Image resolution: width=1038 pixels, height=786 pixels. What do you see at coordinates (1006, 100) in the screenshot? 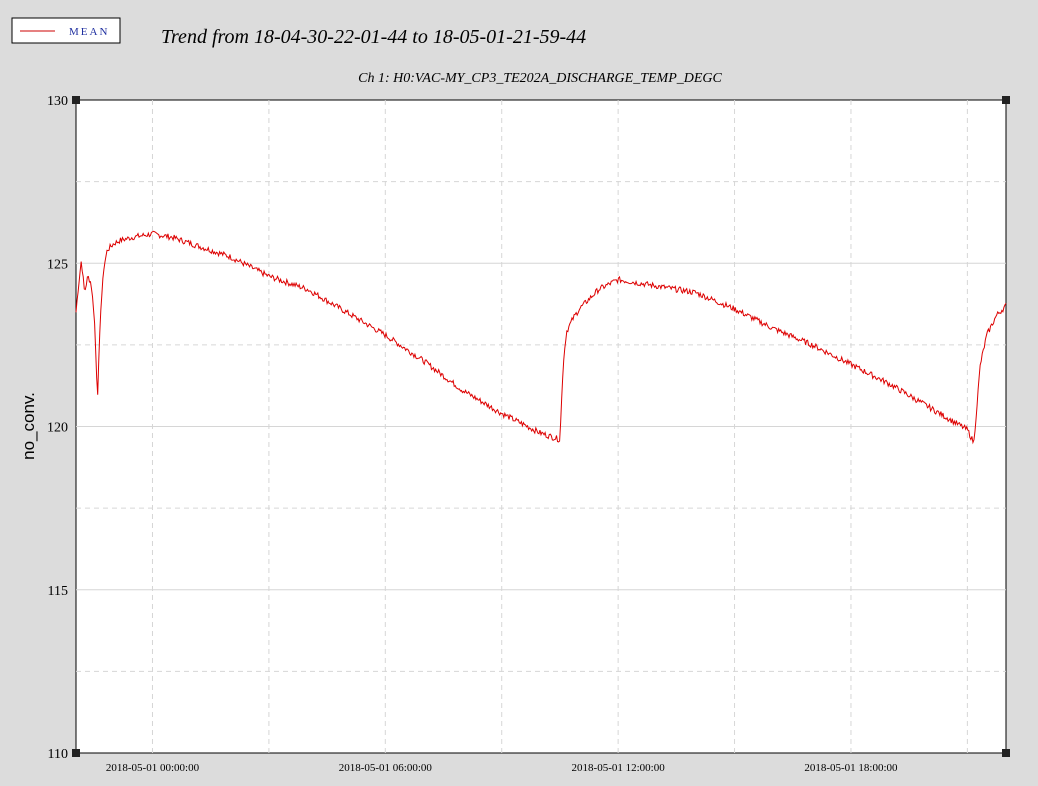
I see `corner-marker-top-right` at bounding box center [1006, 100].